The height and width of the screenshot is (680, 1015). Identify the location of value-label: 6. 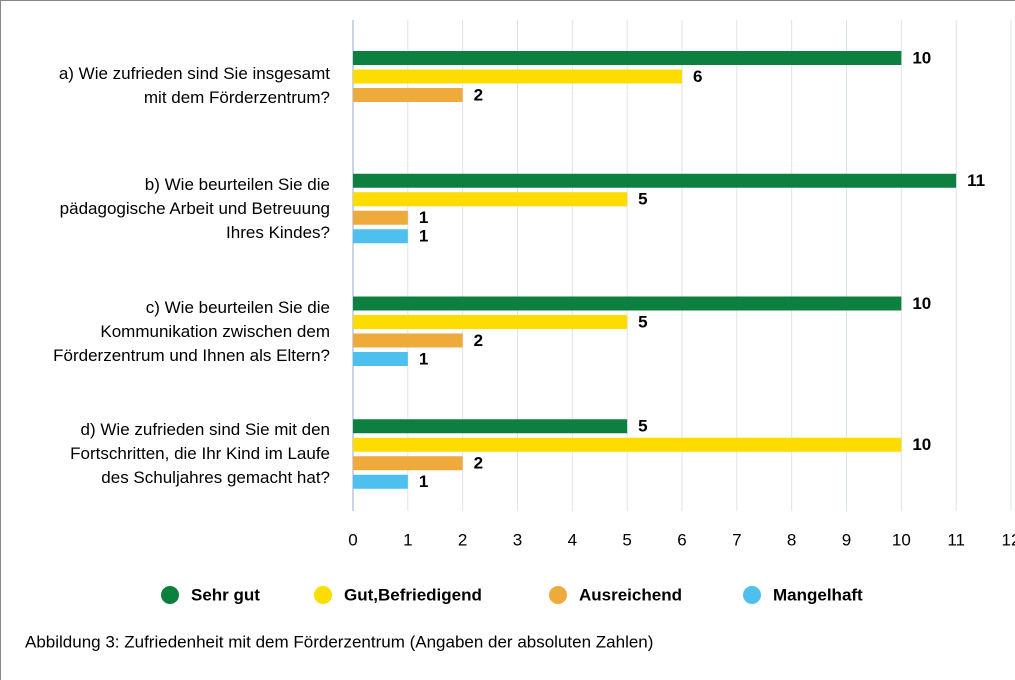
(697, 76).